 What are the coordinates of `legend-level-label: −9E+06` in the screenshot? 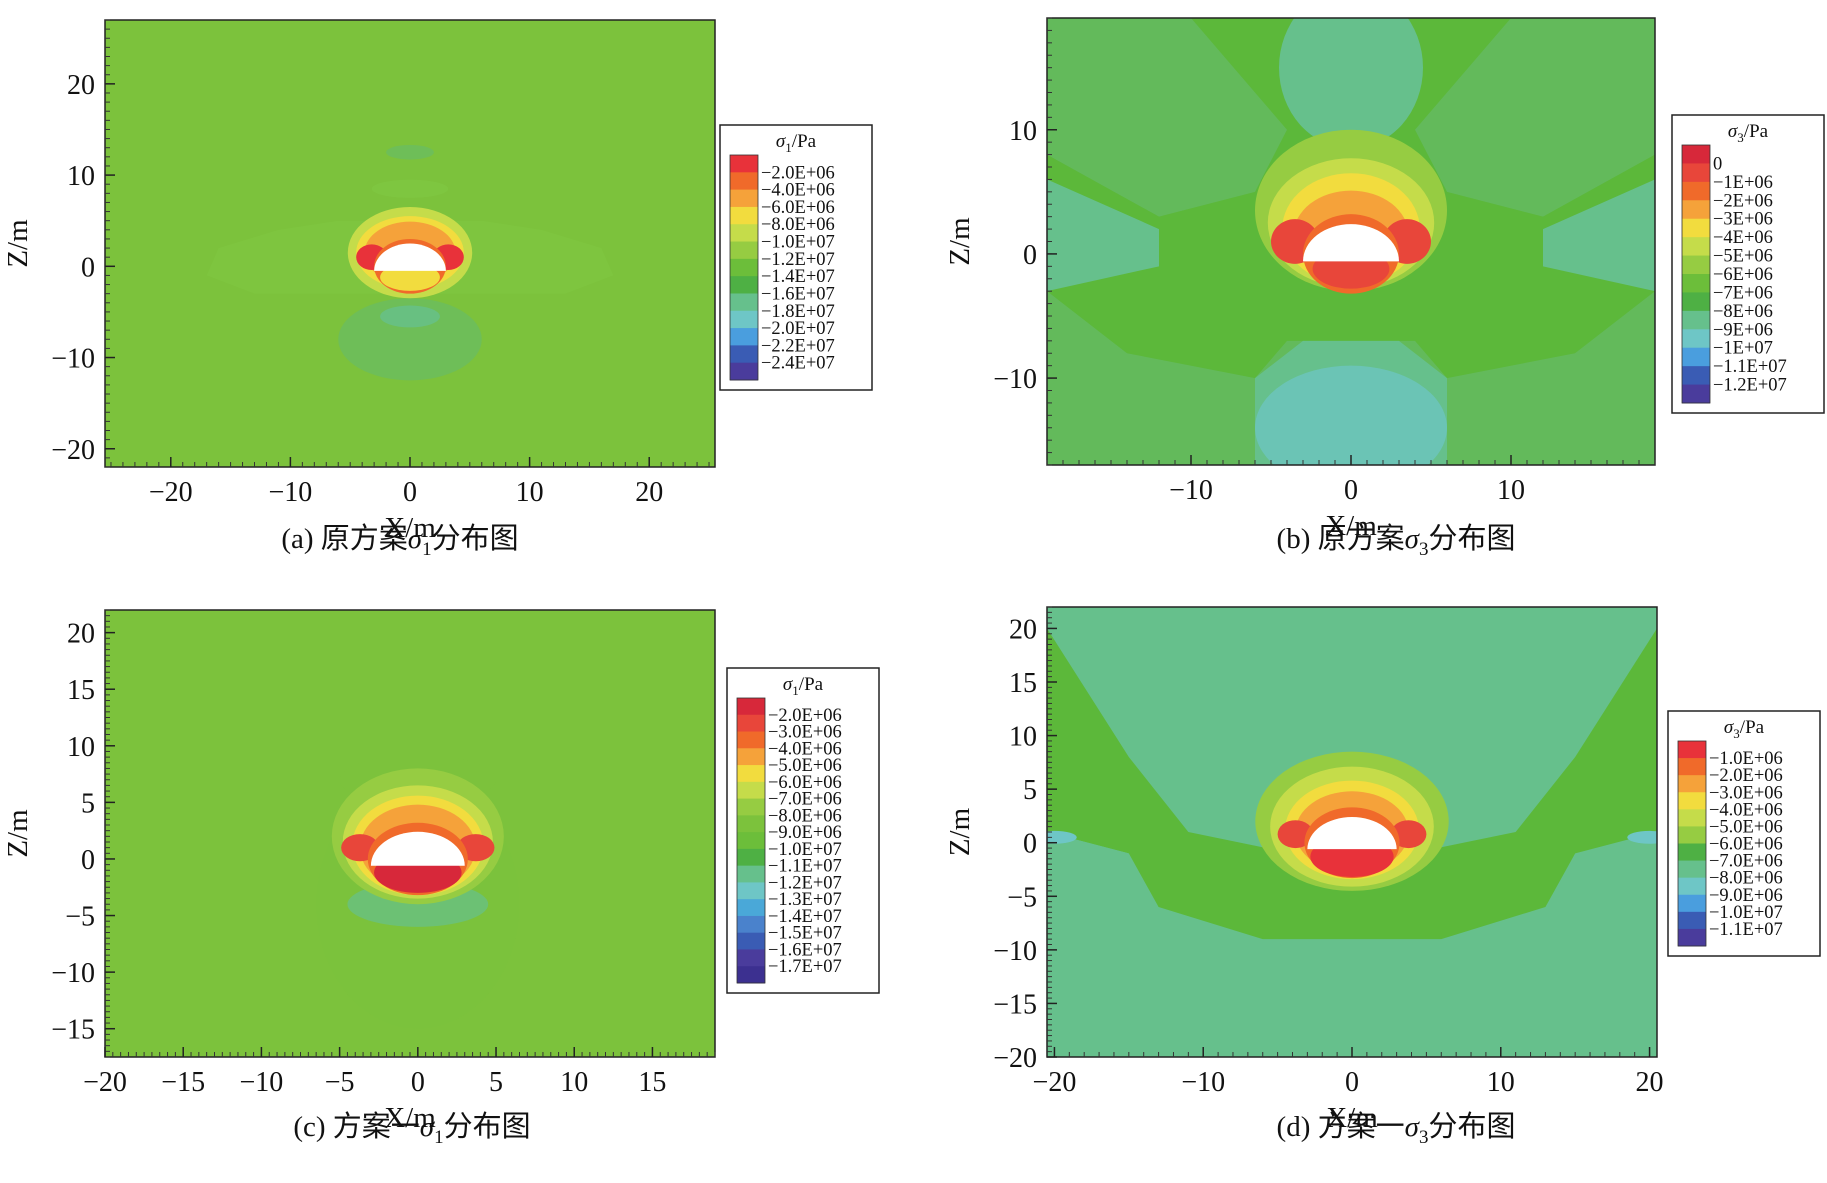 It's located at (1743, 330).